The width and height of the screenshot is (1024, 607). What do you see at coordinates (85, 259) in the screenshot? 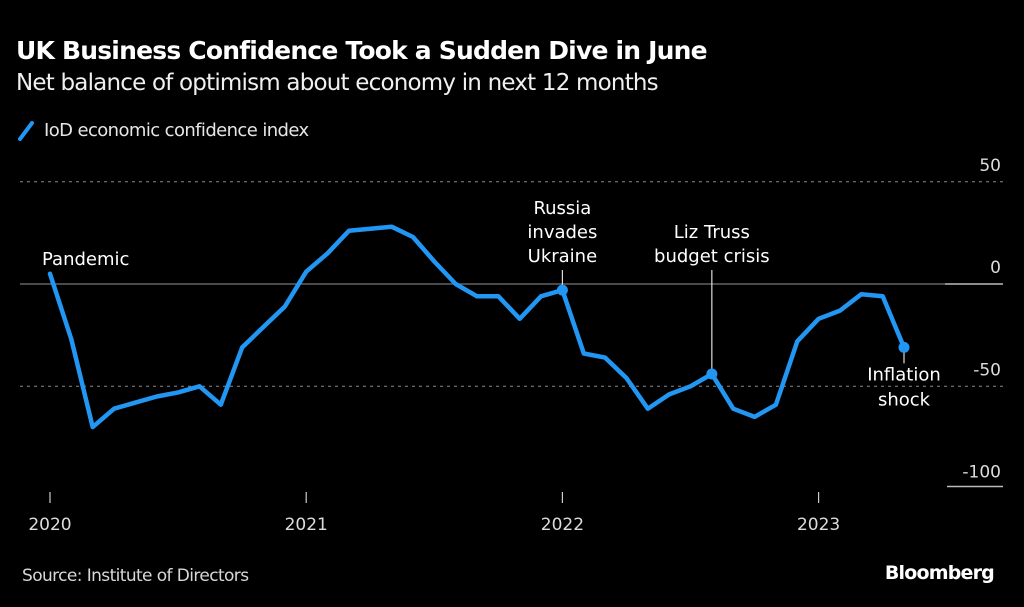
I see `annotation-pandemic: Pandemic` at bounding box center [85, 259].